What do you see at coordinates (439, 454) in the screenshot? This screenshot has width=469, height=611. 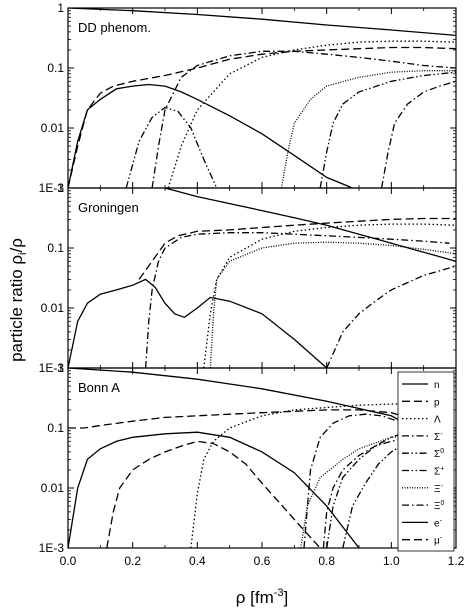 I see `legend-label-Σ0: Σ0` at bounding box center [439, 454].